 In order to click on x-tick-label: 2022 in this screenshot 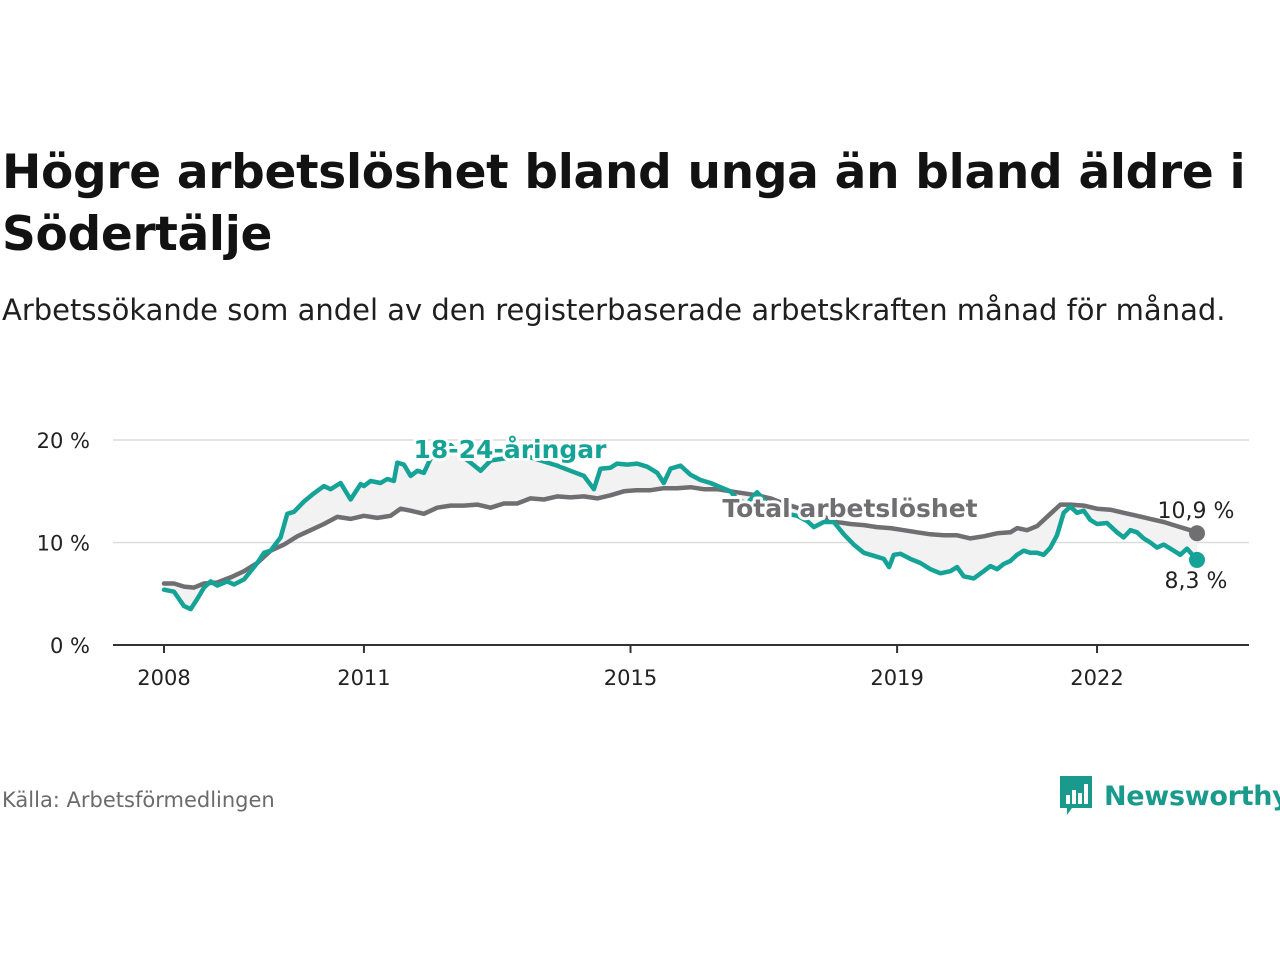, I will do `click(1096, 678)`.